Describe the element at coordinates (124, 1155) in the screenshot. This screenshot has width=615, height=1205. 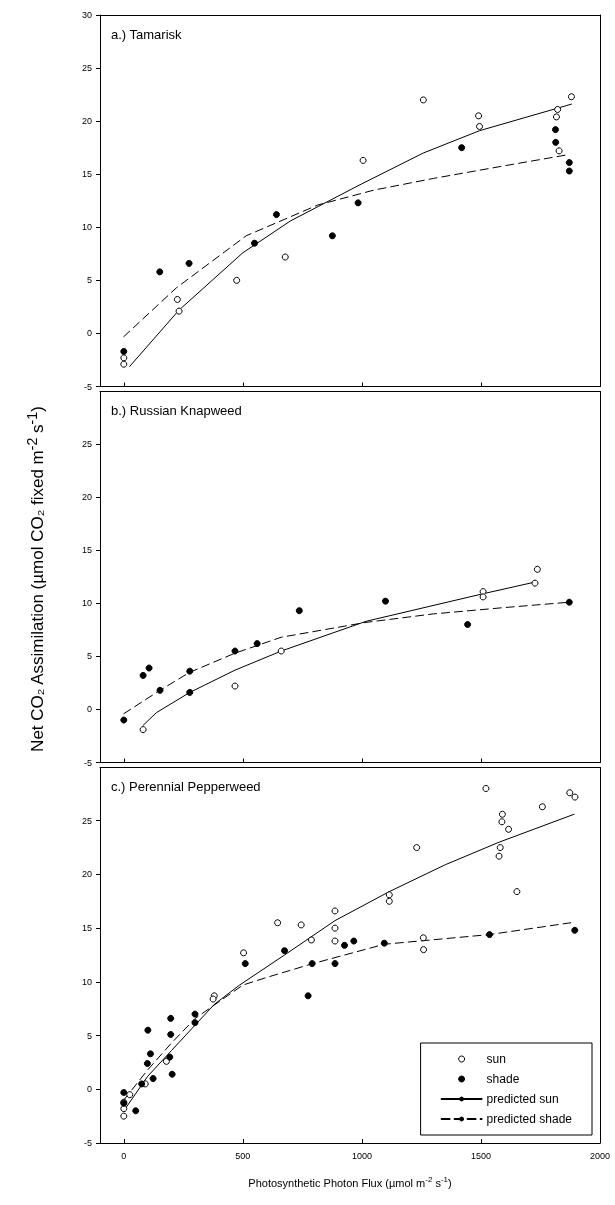
I see `x-tick-label: 0` at that location.